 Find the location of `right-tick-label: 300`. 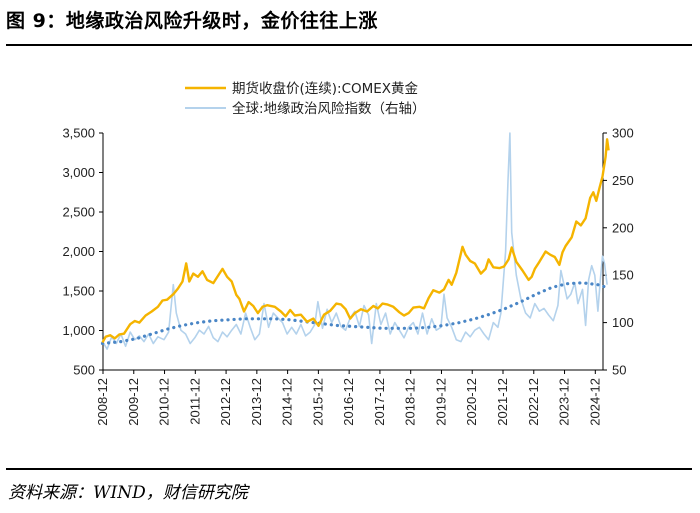

right-tick-label: 300 is located at coordinates (623, 133).